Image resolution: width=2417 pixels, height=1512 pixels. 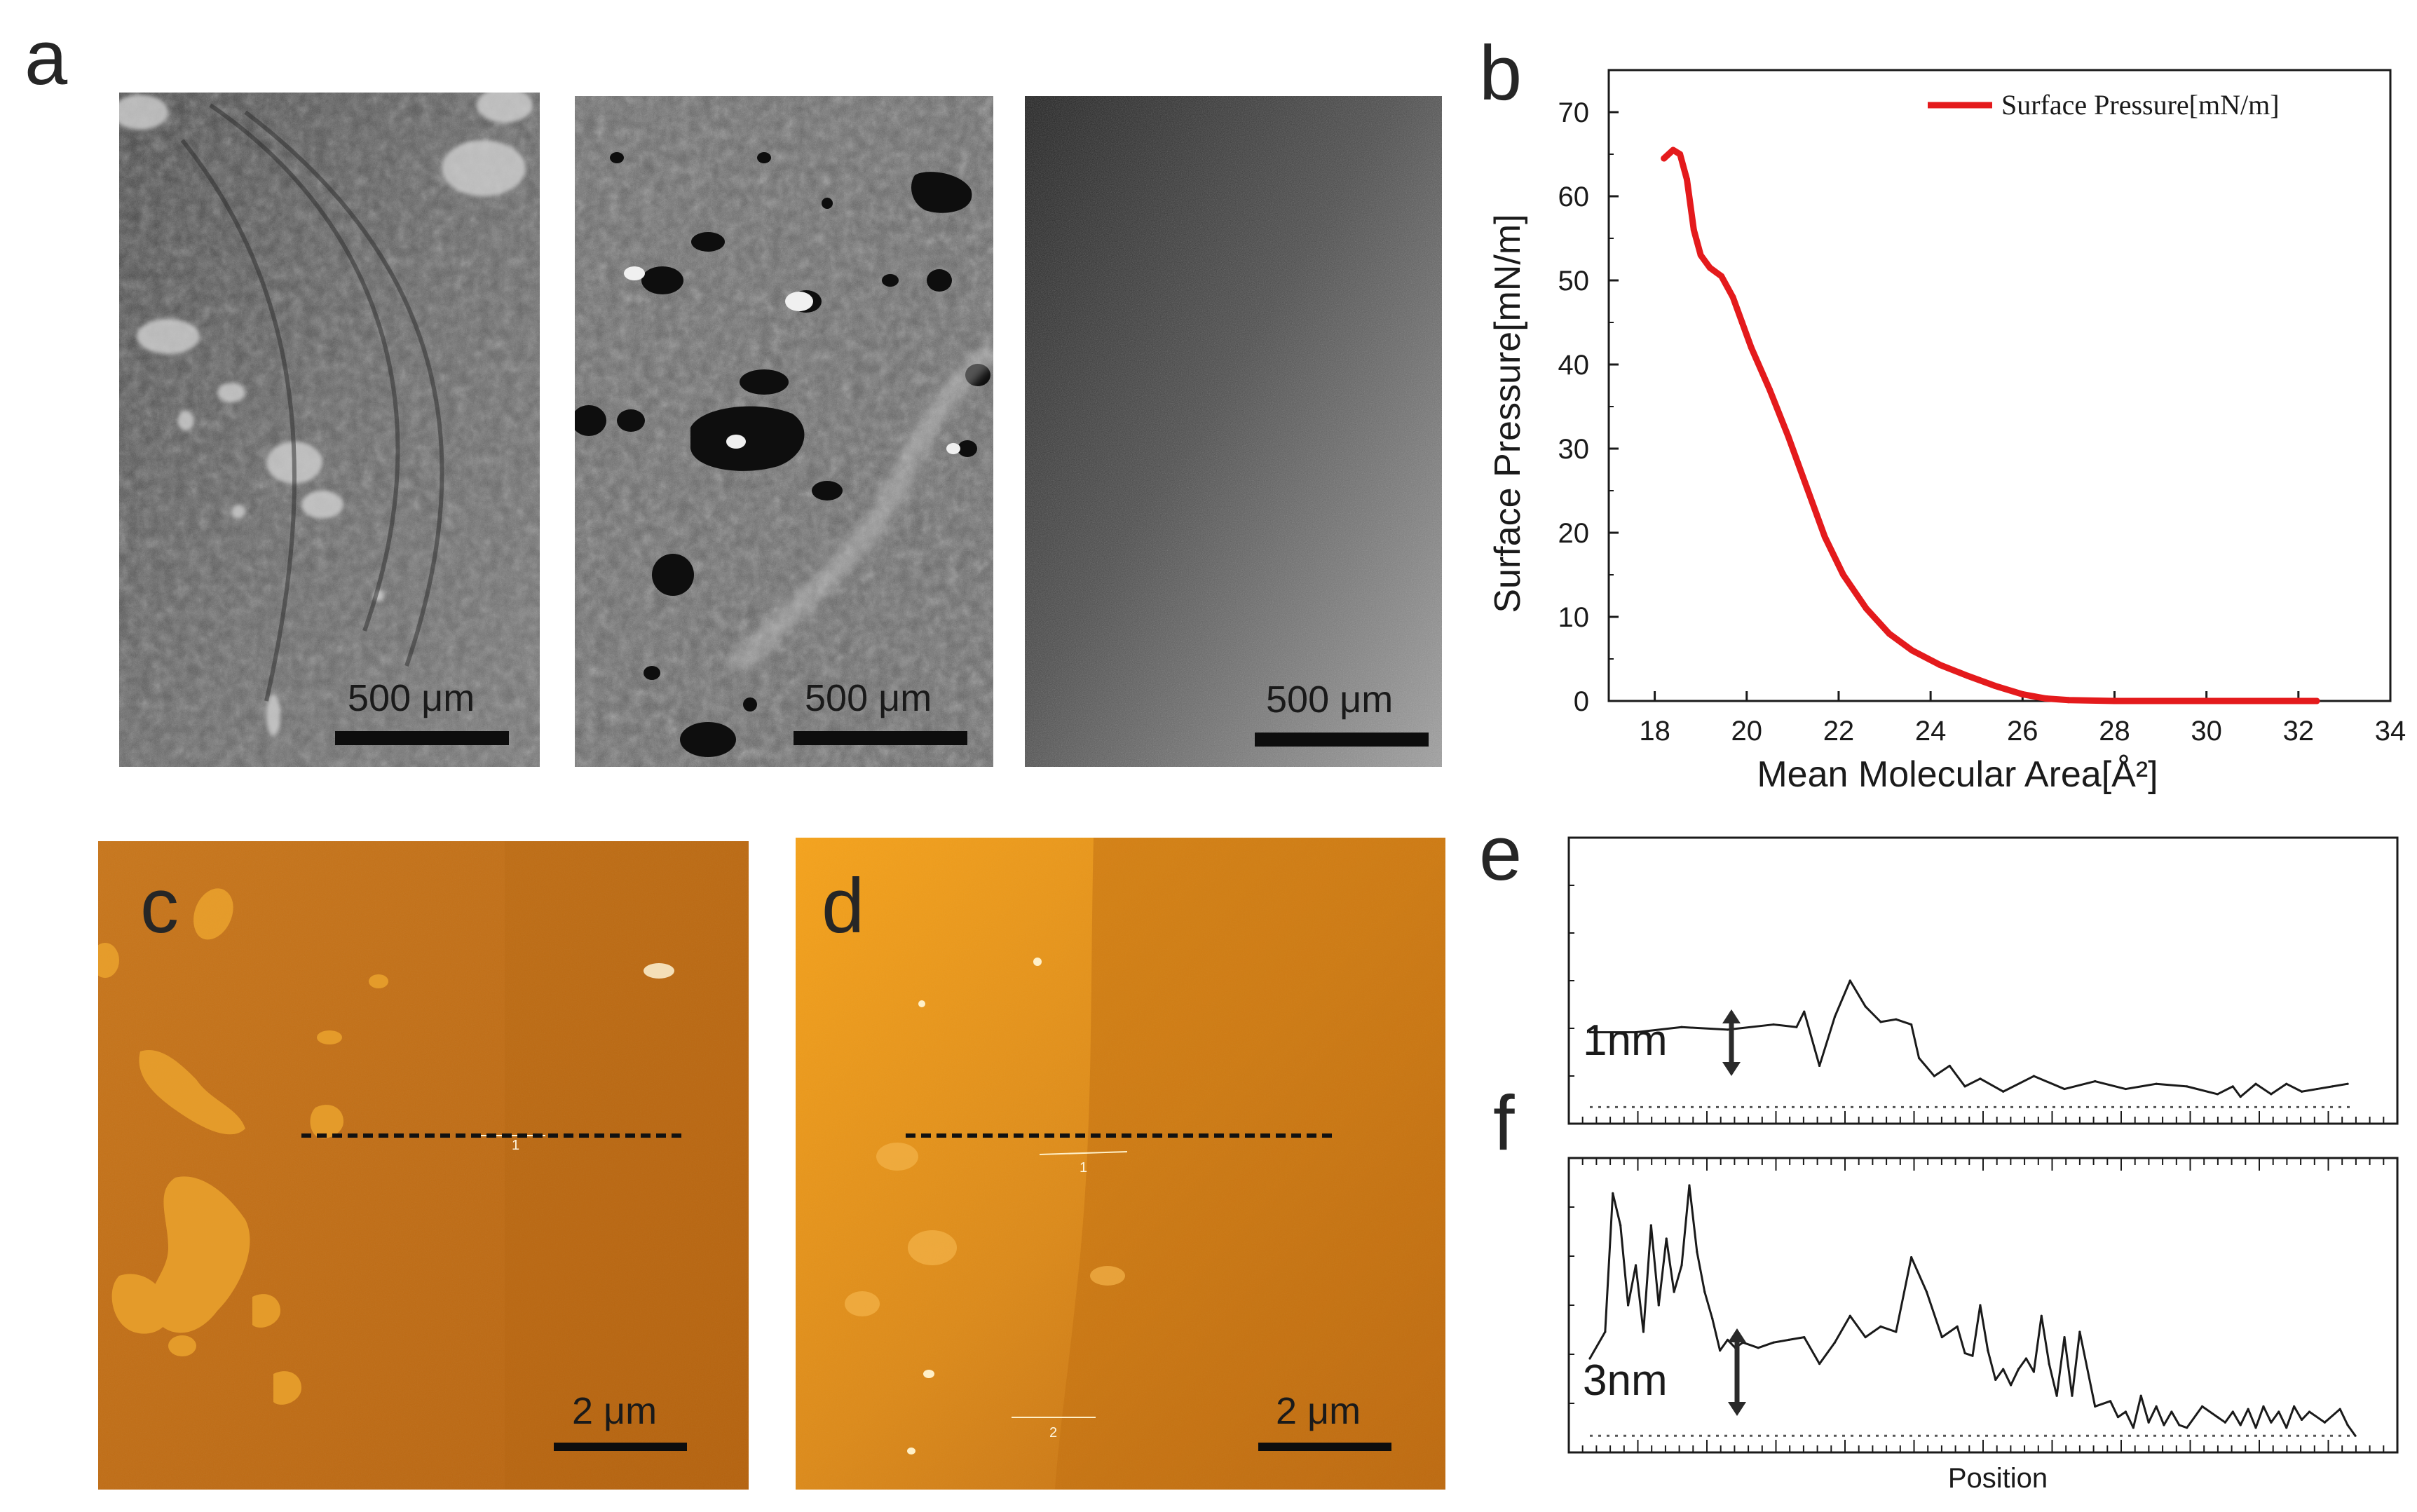 What do you see at coordinates (1732, 1069) in the screenshot?
I see `step-arrow-head-down` at bounding box center [1732, 1069].